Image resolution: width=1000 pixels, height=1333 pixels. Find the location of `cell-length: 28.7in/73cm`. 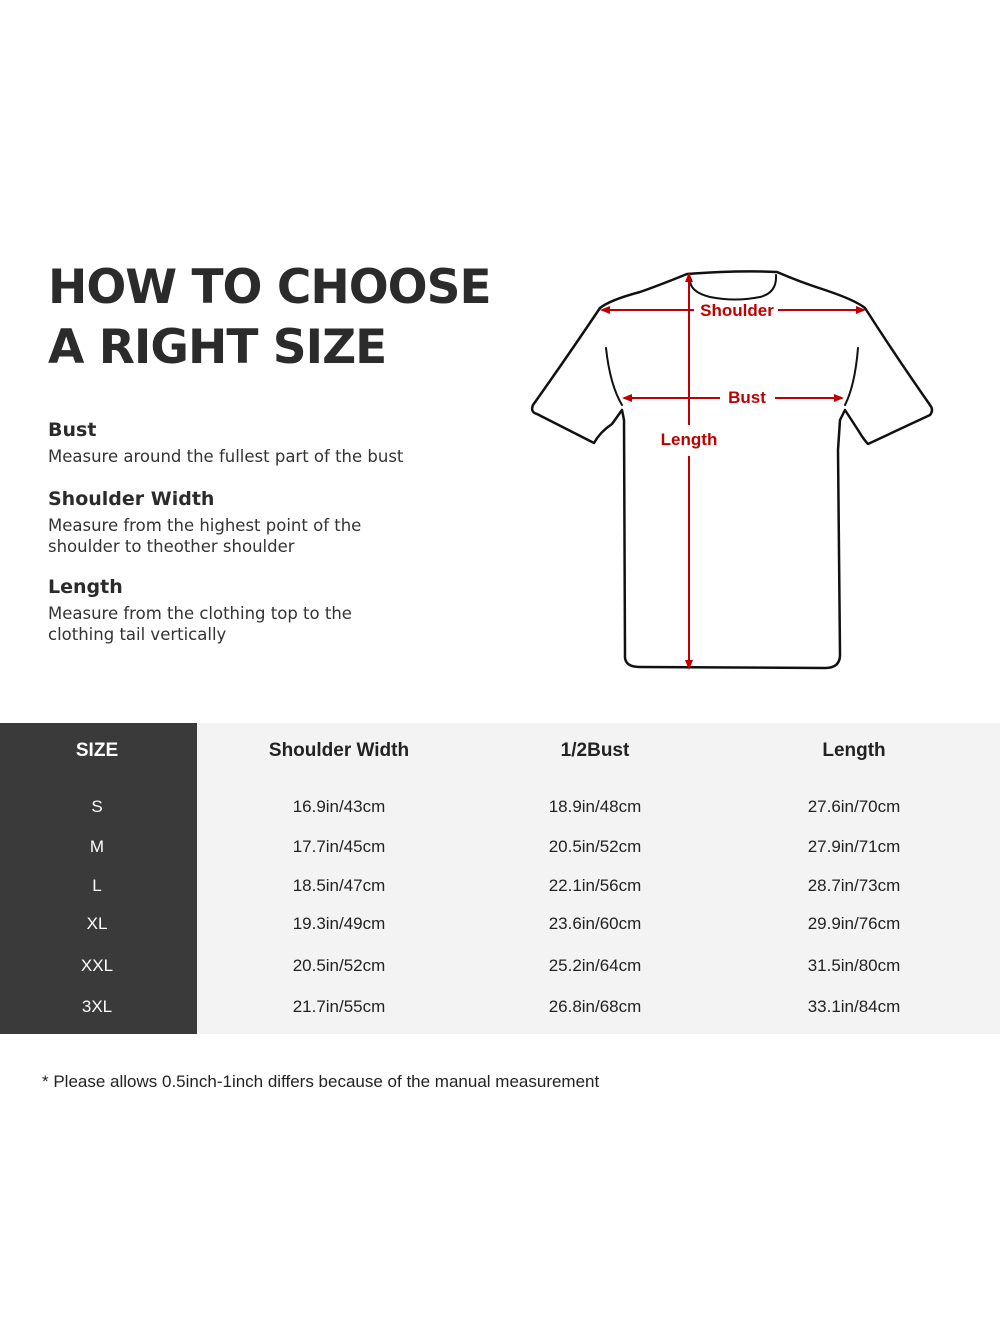

cell-length: 28.7in/73cm is located at coordinates (854, 885).